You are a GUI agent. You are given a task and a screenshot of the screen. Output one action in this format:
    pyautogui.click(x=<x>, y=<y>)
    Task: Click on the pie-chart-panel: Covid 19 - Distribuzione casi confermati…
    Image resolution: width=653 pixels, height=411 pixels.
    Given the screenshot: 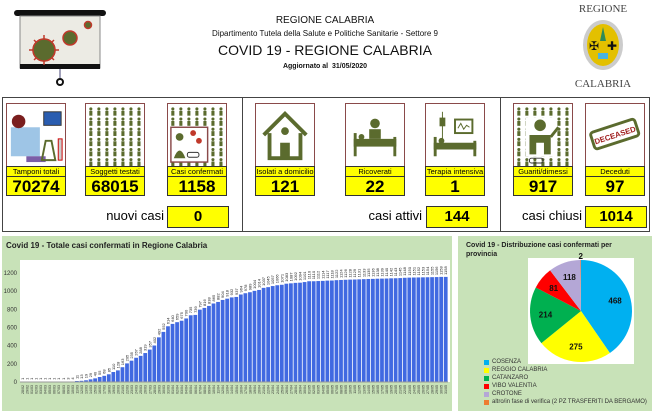 What is the action you would take?
    pyautogui.click(x=555, y=323)
    